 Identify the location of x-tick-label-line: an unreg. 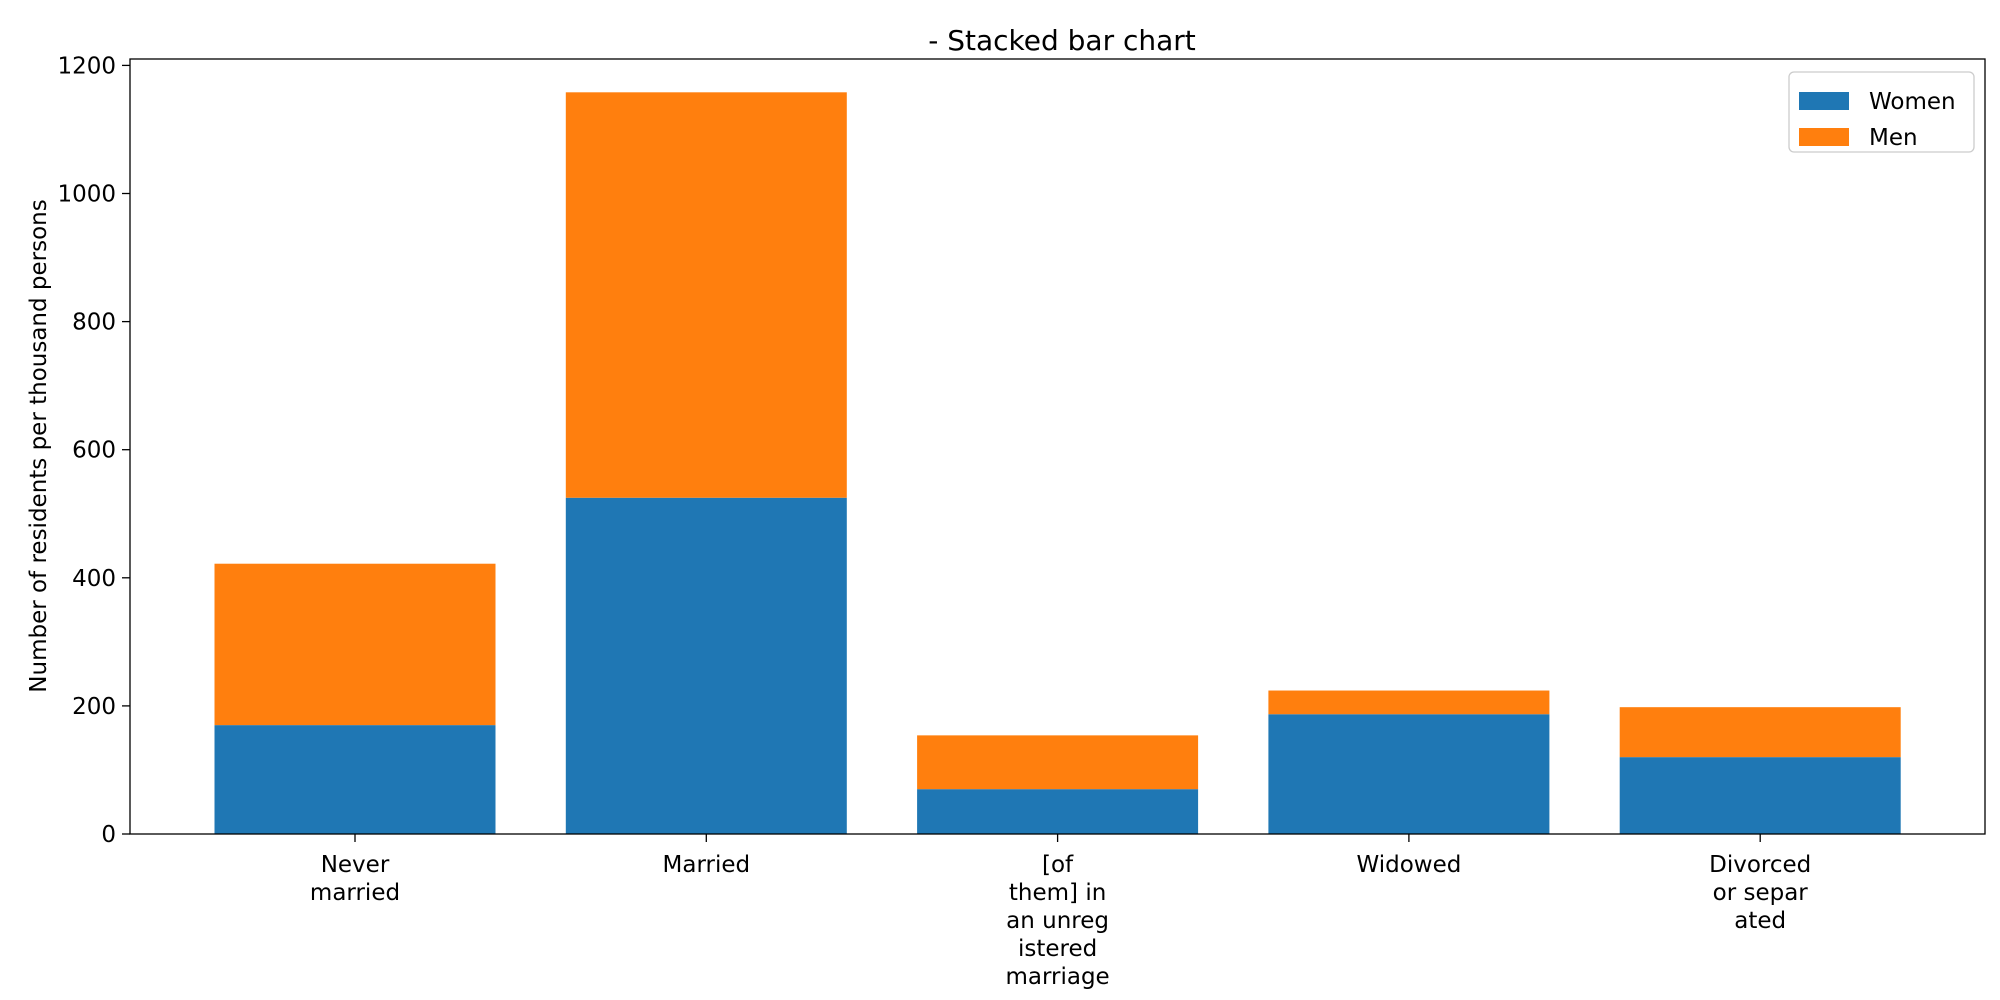
(1057, 921).